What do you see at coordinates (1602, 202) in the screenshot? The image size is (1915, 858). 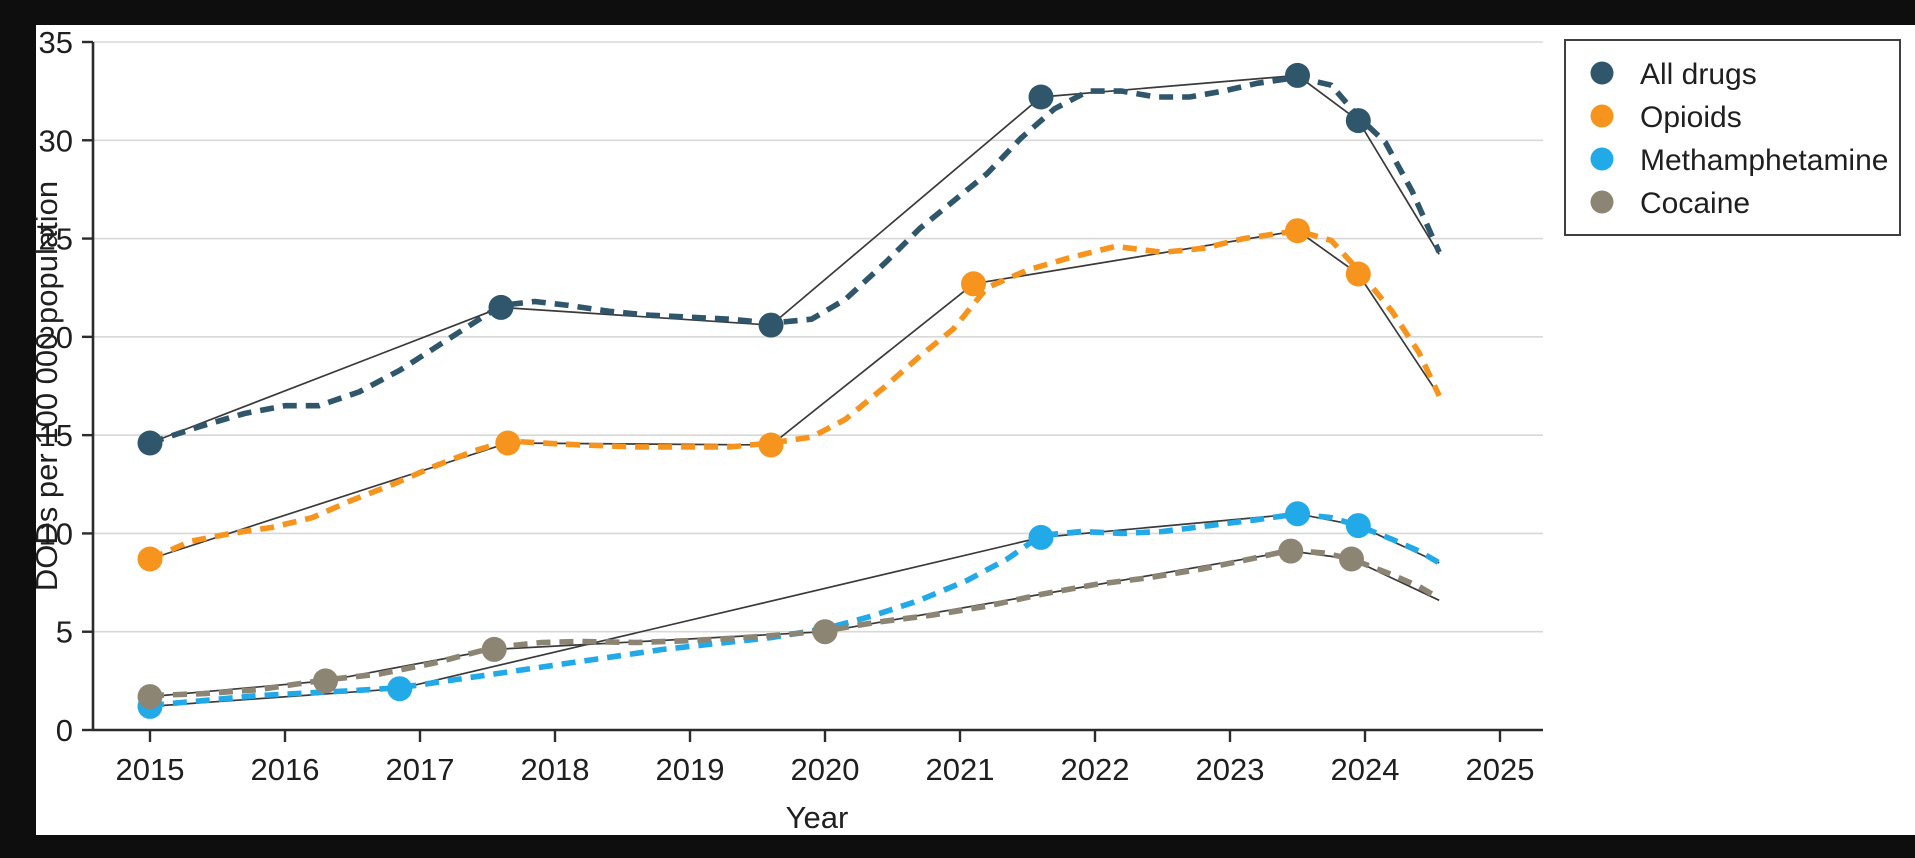 I see `cocaine-legend-dot-icon` at bounding box center [1602, 202].